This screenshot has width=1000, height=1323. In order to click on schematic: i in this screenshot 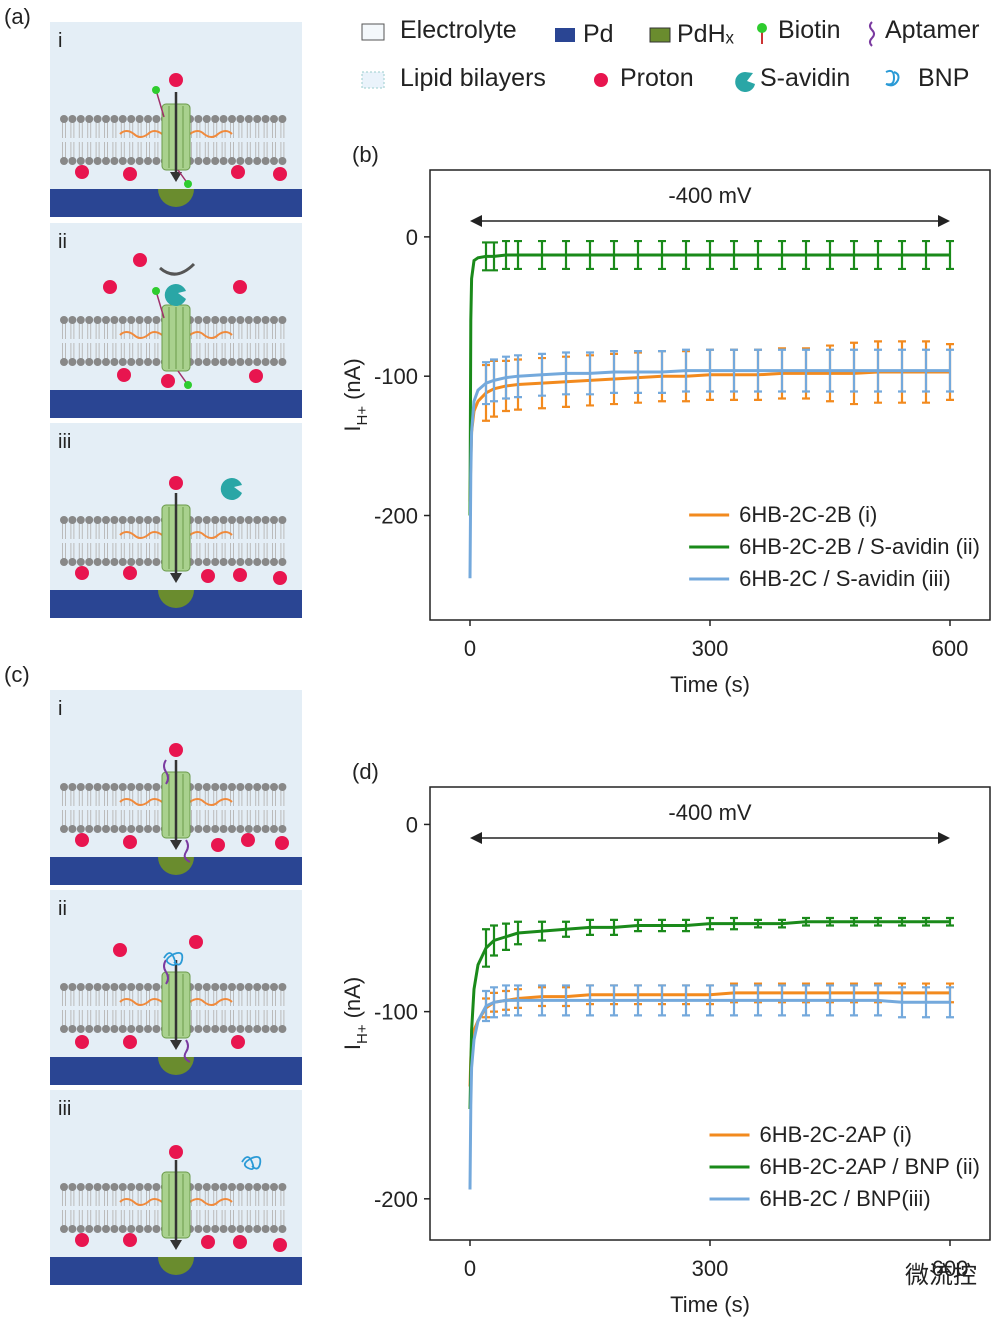, I will do `click(176, 119)`.